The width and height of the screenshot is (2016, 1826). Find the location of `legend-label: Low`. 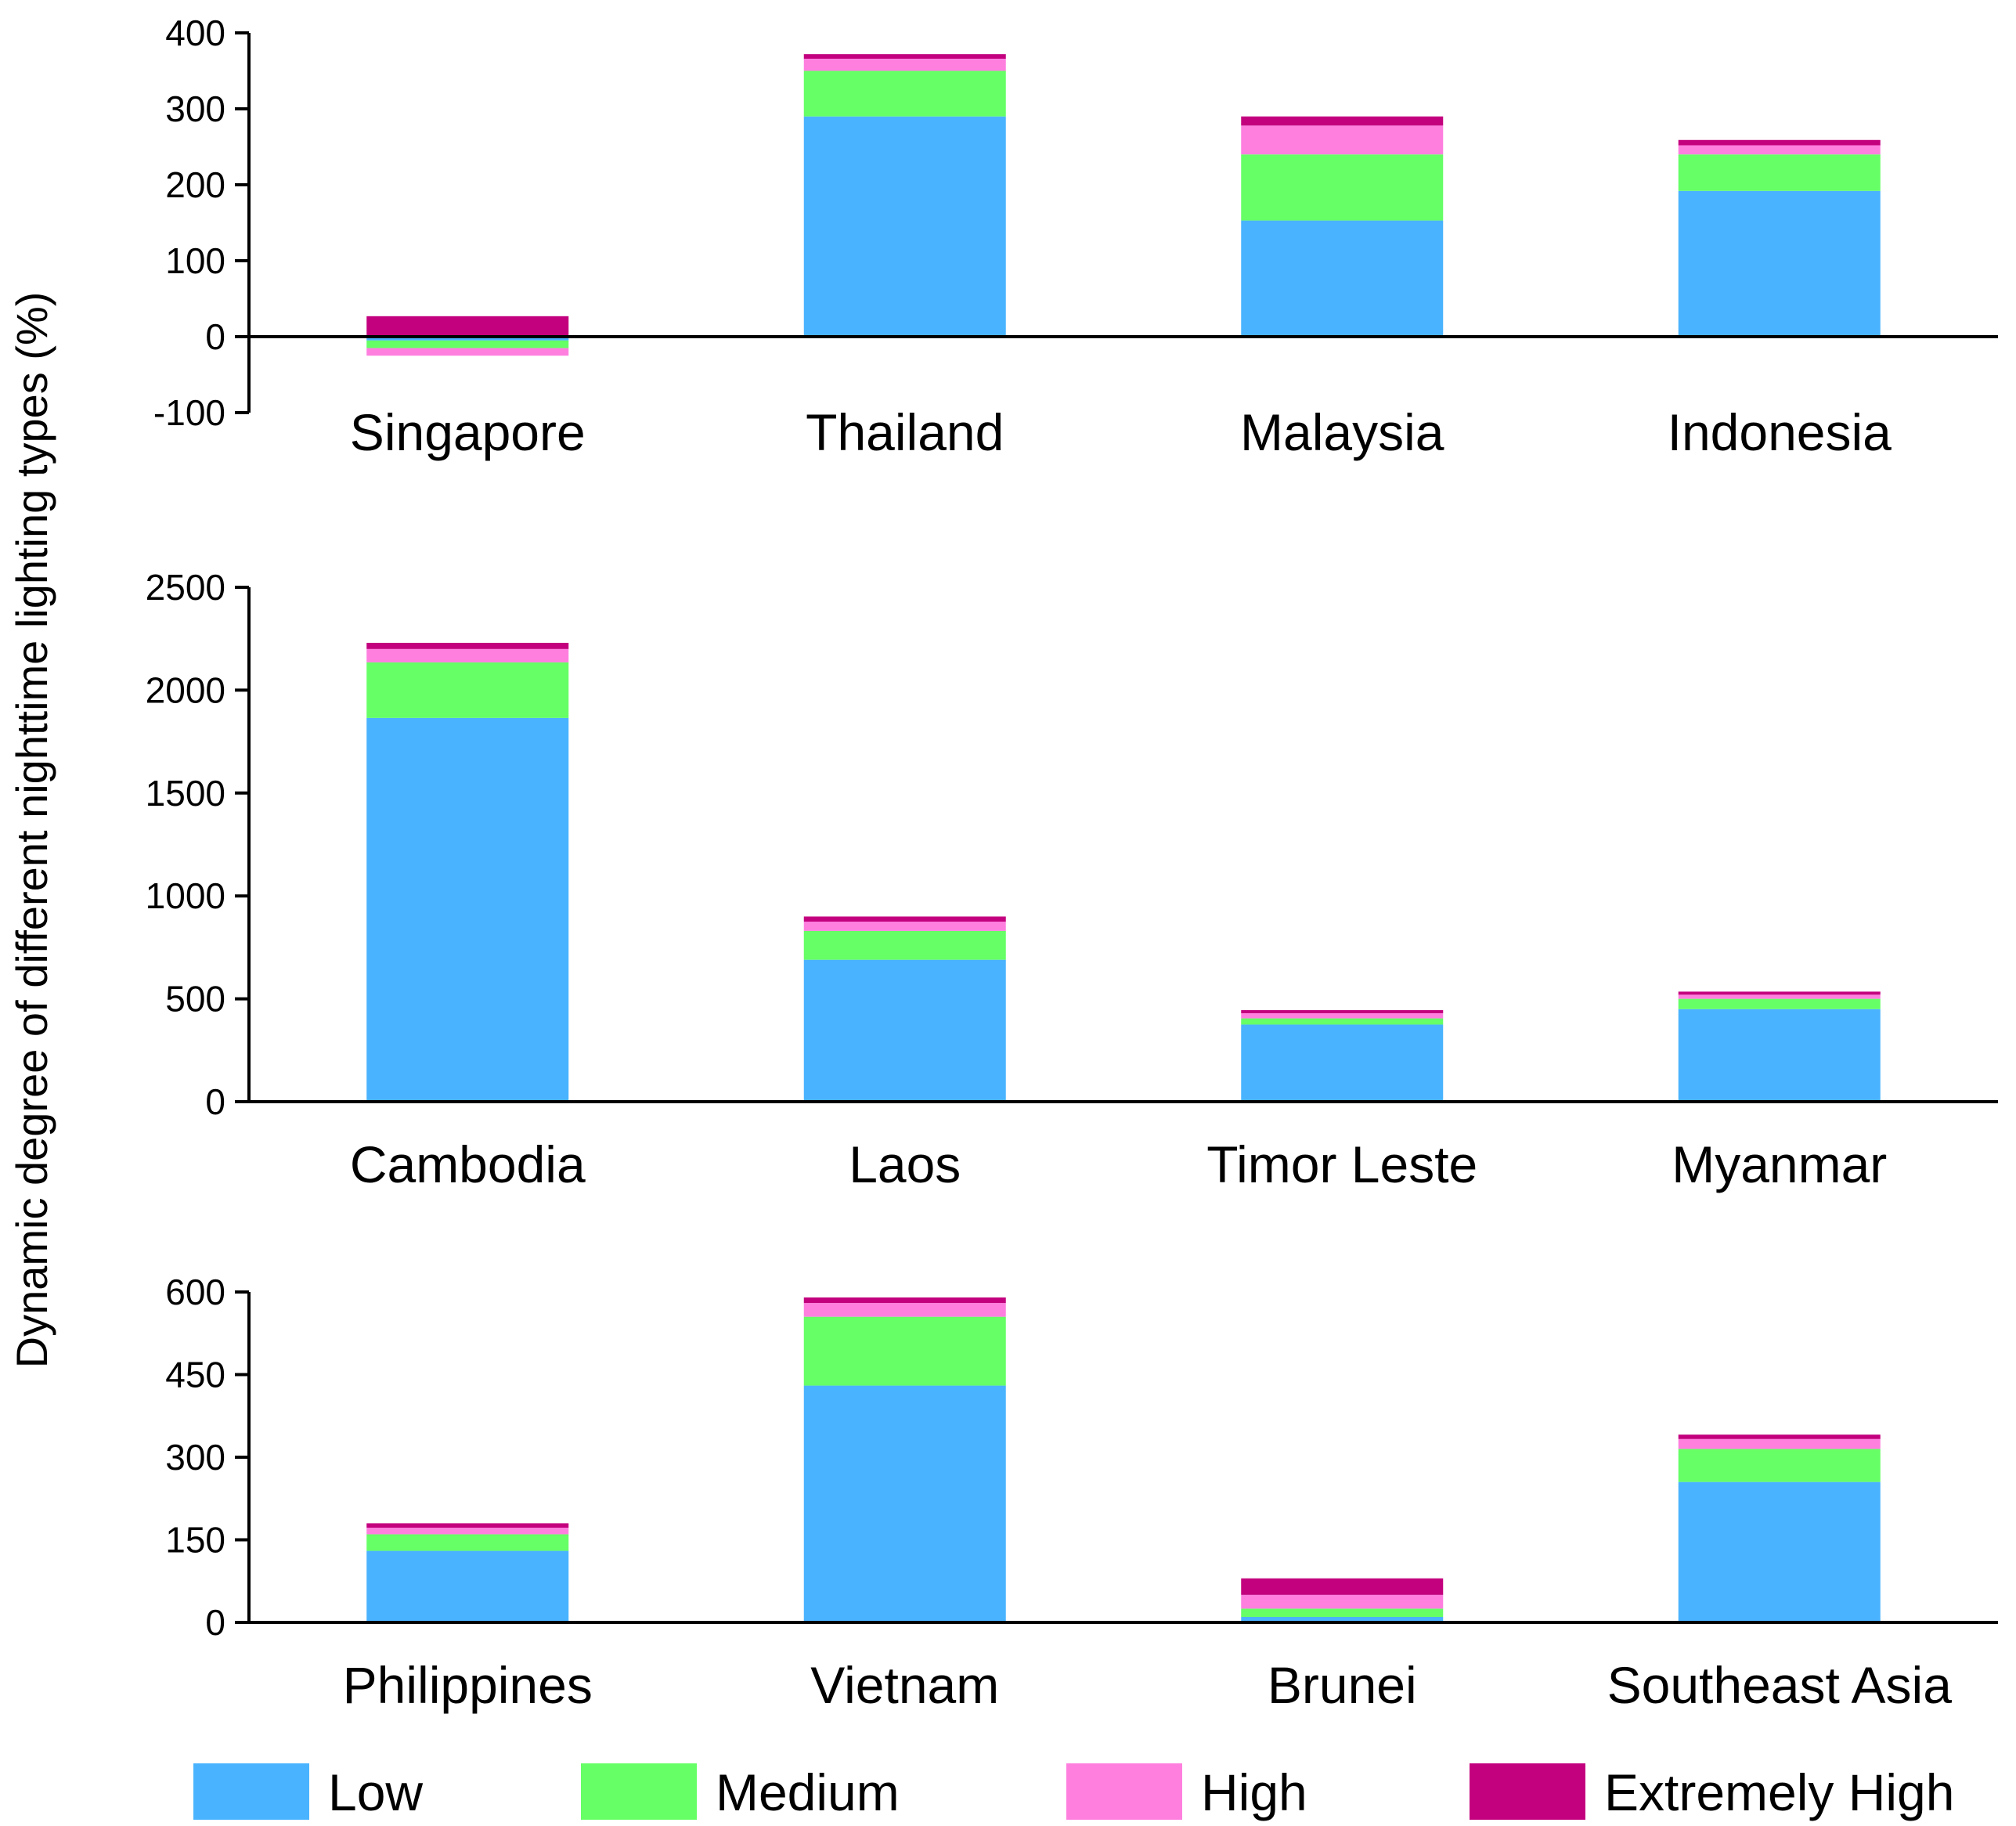

legend-label: Low is located at coordinates (376, 1792).